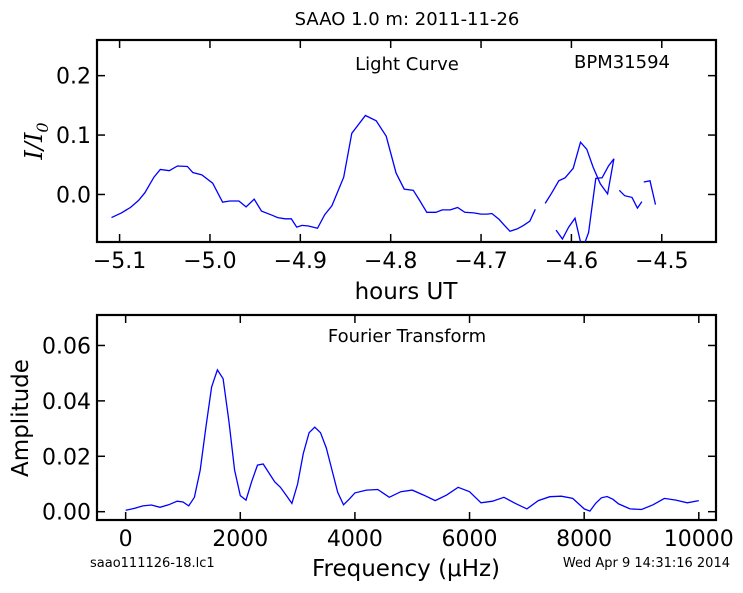  I want to click on fourier-ytick-label: 0.00, so click(66, 513).